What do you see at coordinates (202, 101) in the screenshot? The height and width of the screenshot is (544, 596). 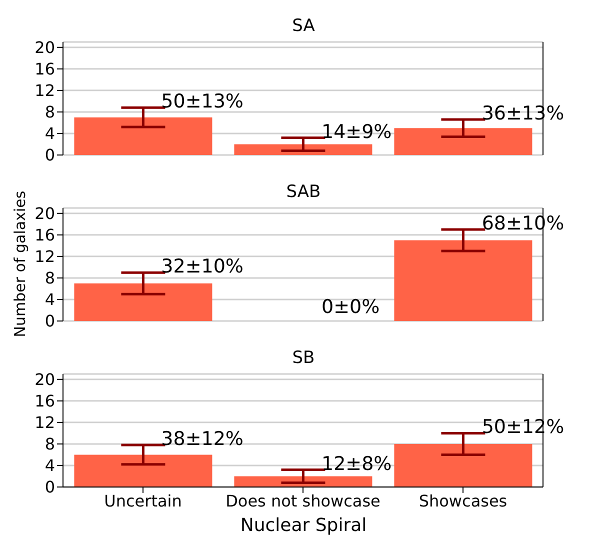 I see `annotation: 50±13%` at bounding box center [202, 101].